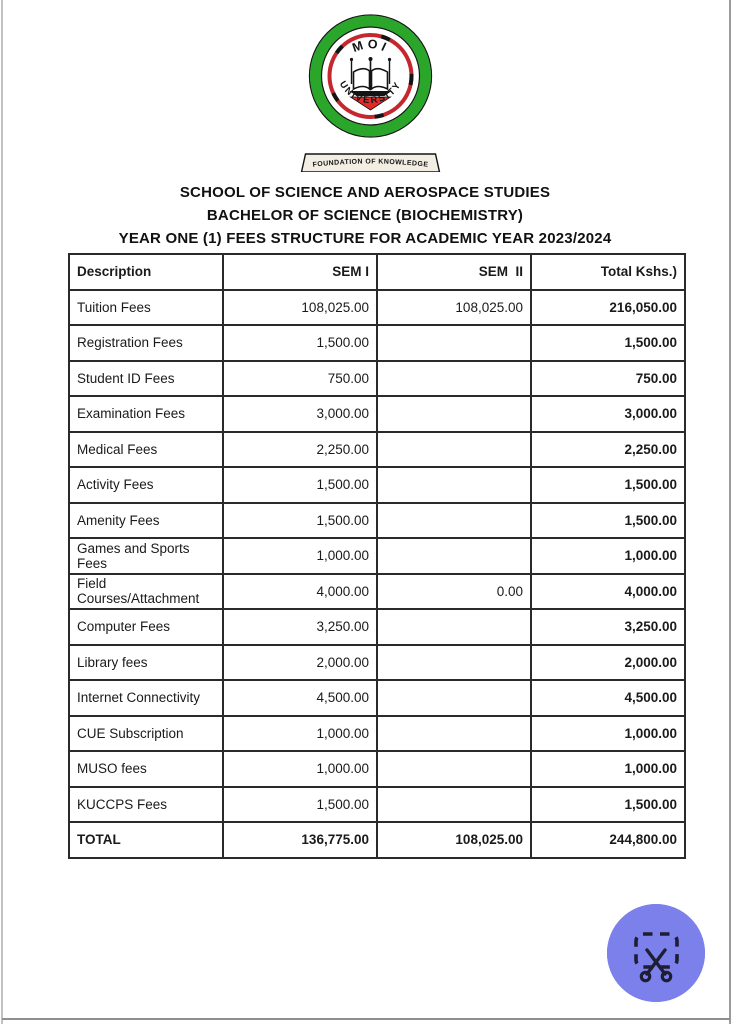 This screenshot has height=1024, width=737. Describe the element at coordinates (300, 627) in the screenshot. I see `fee-sem1: 3,250.00` at that location.